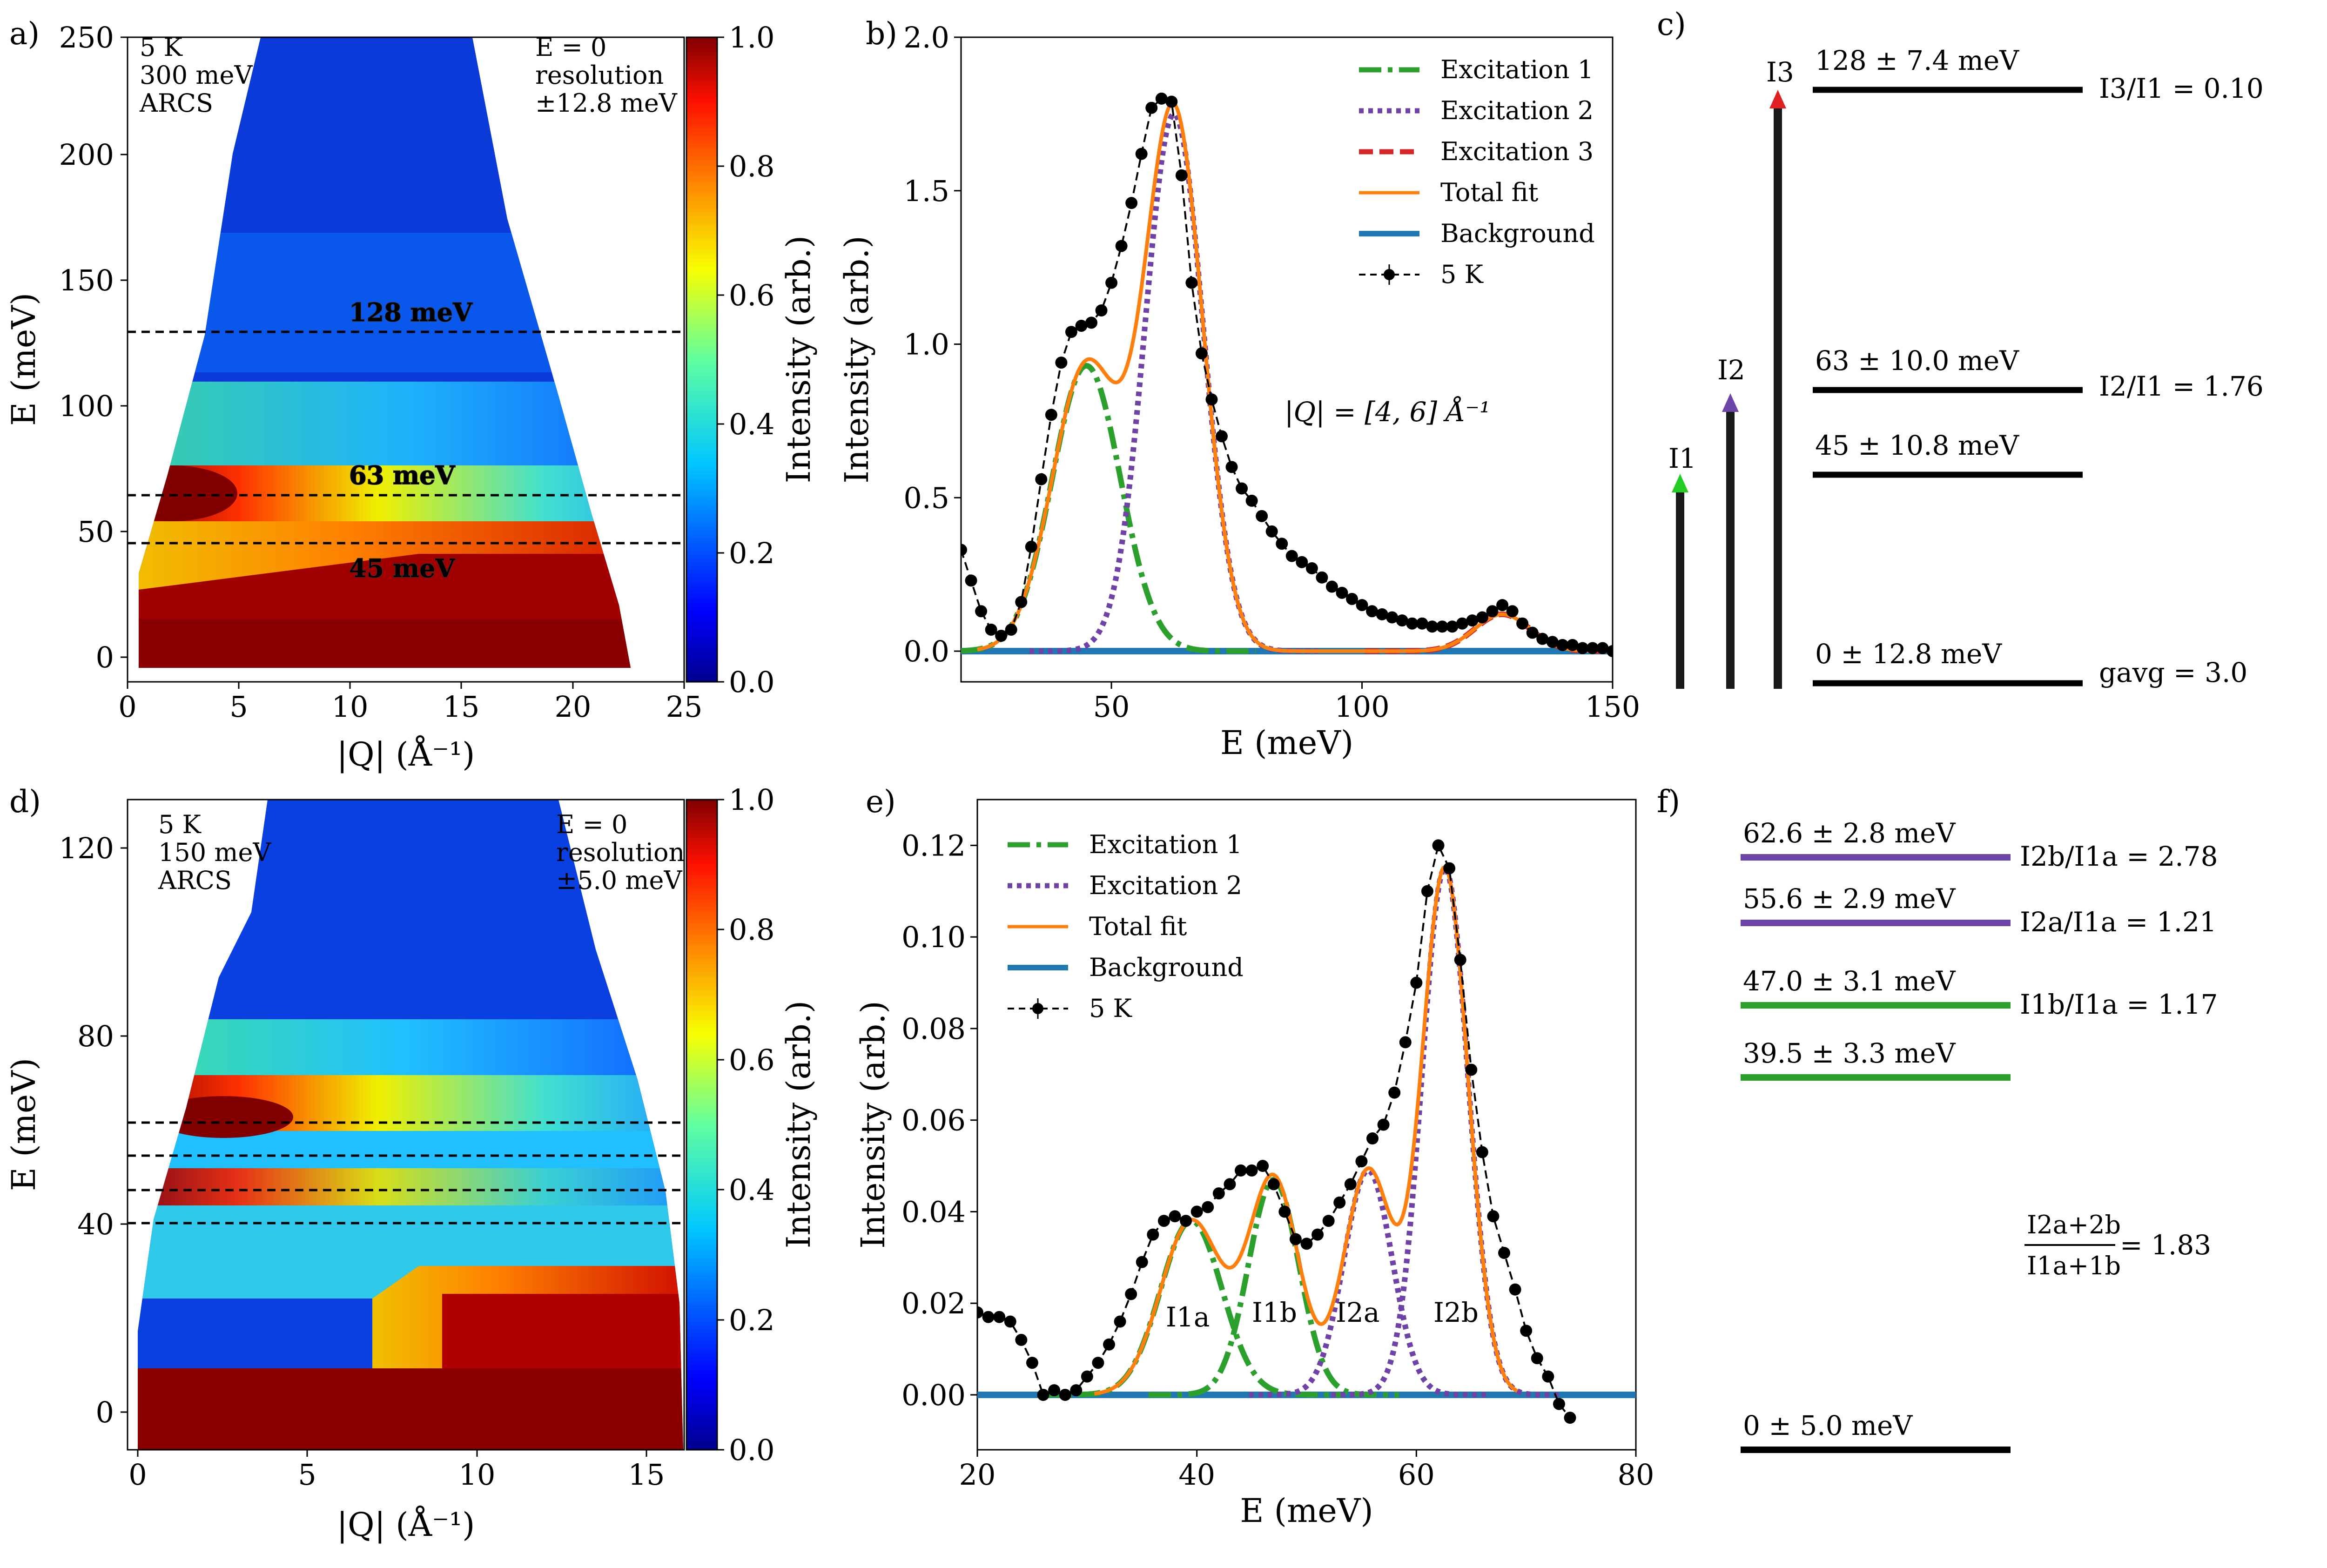 The image size is (2327, 1568). What do you see at coordinates (646, 1475) in the screenshot?
I see `d-xtick: 15` at bounding box center [646, 1475].